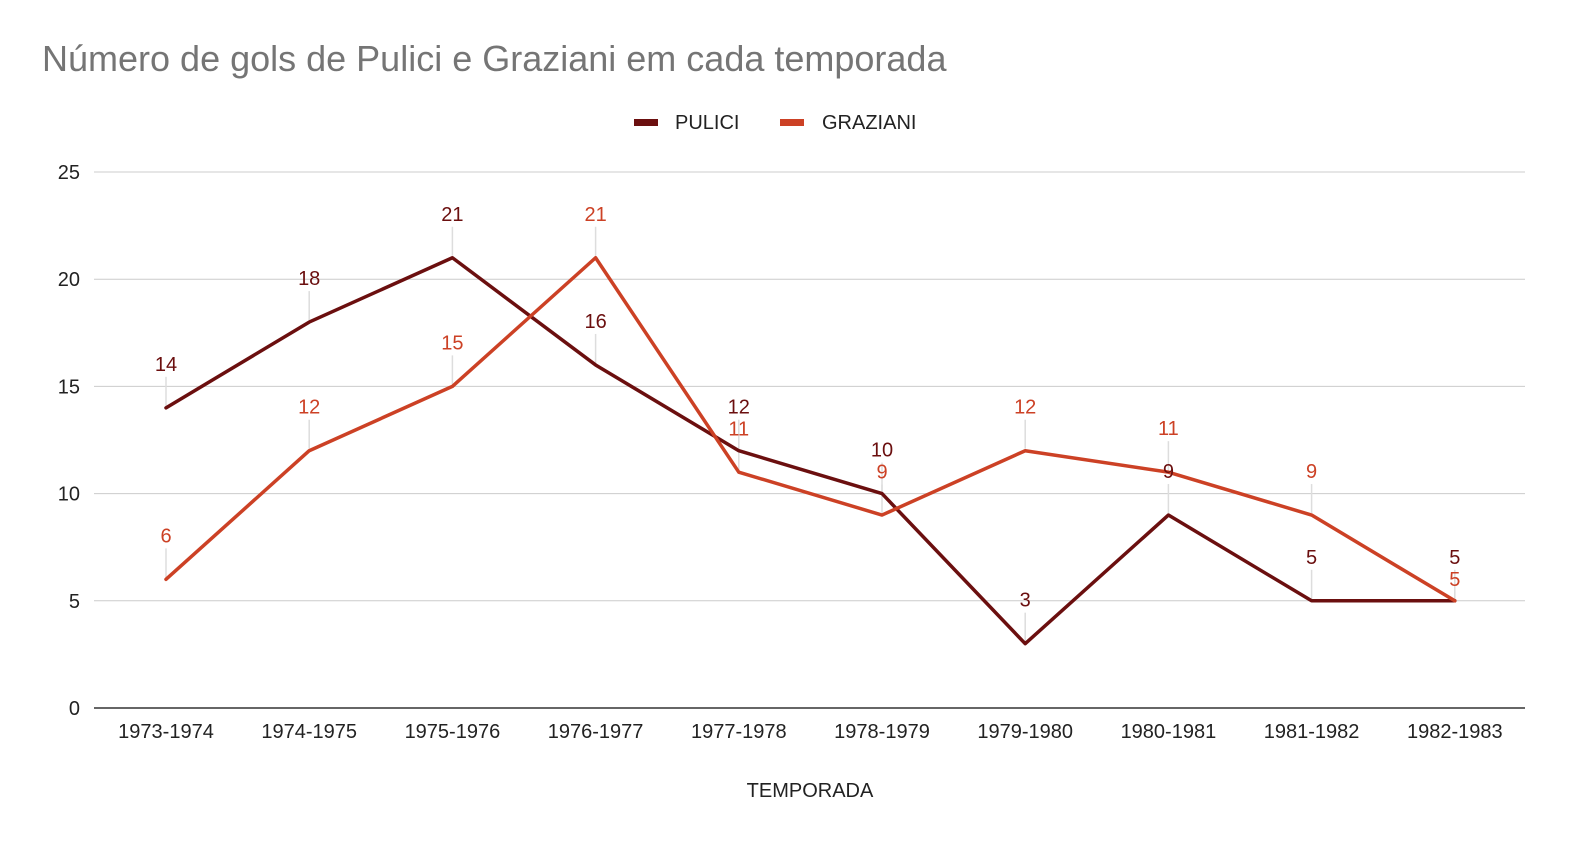  Describe the element at coordinates (69, 495) in the screenshot. I see `y-tick-label: 10` at that location.